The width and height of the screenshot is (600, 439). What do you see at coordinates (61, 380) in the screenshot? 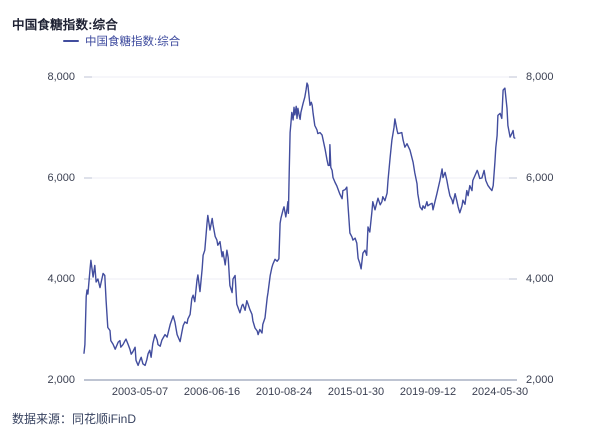
I see `y-axis-left-tick-2000: 2,000` at bounding box center [61, 380].